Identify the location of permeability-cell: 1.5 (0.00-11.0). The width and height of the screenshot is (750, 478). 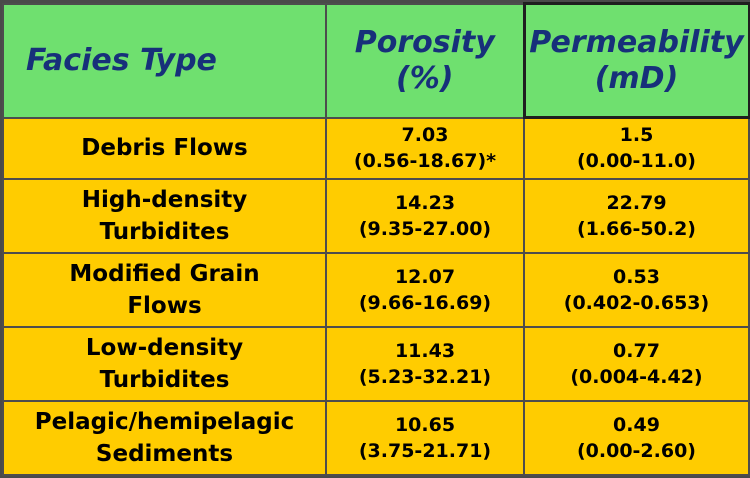
(636, 148).